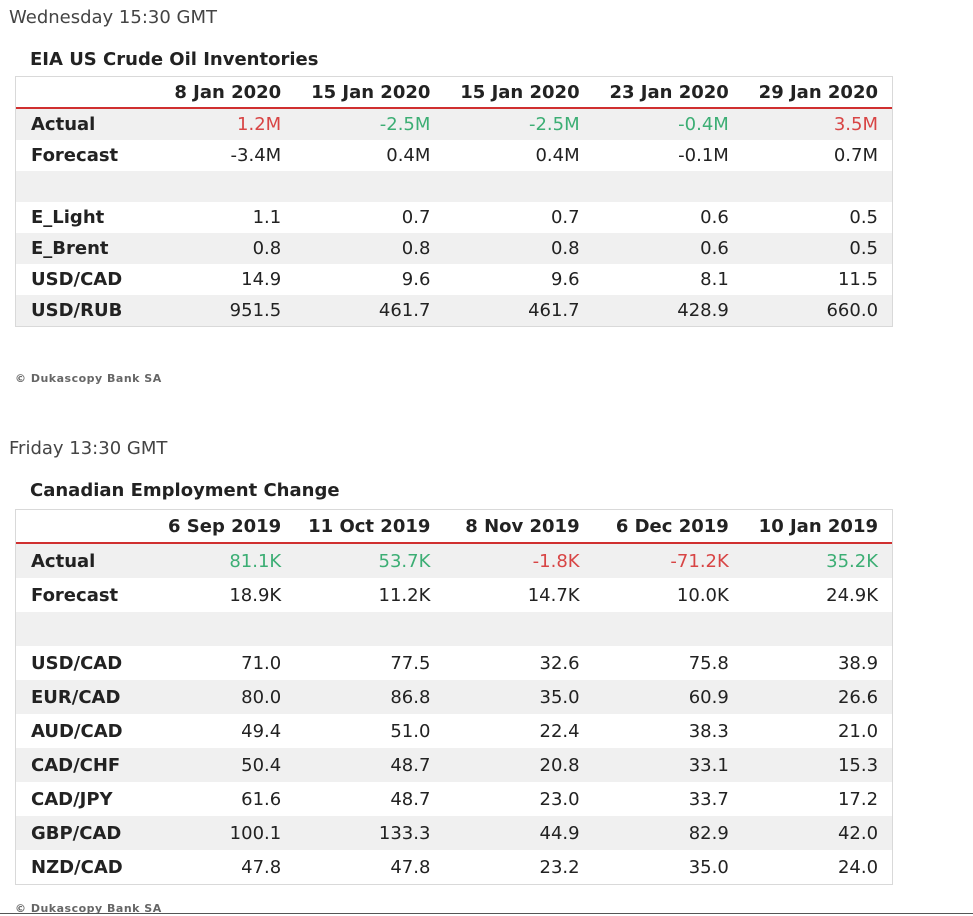  Describe the element at coordinates (856, 124) in the screenshot. I see `table-cell: 3.5M` at that location.